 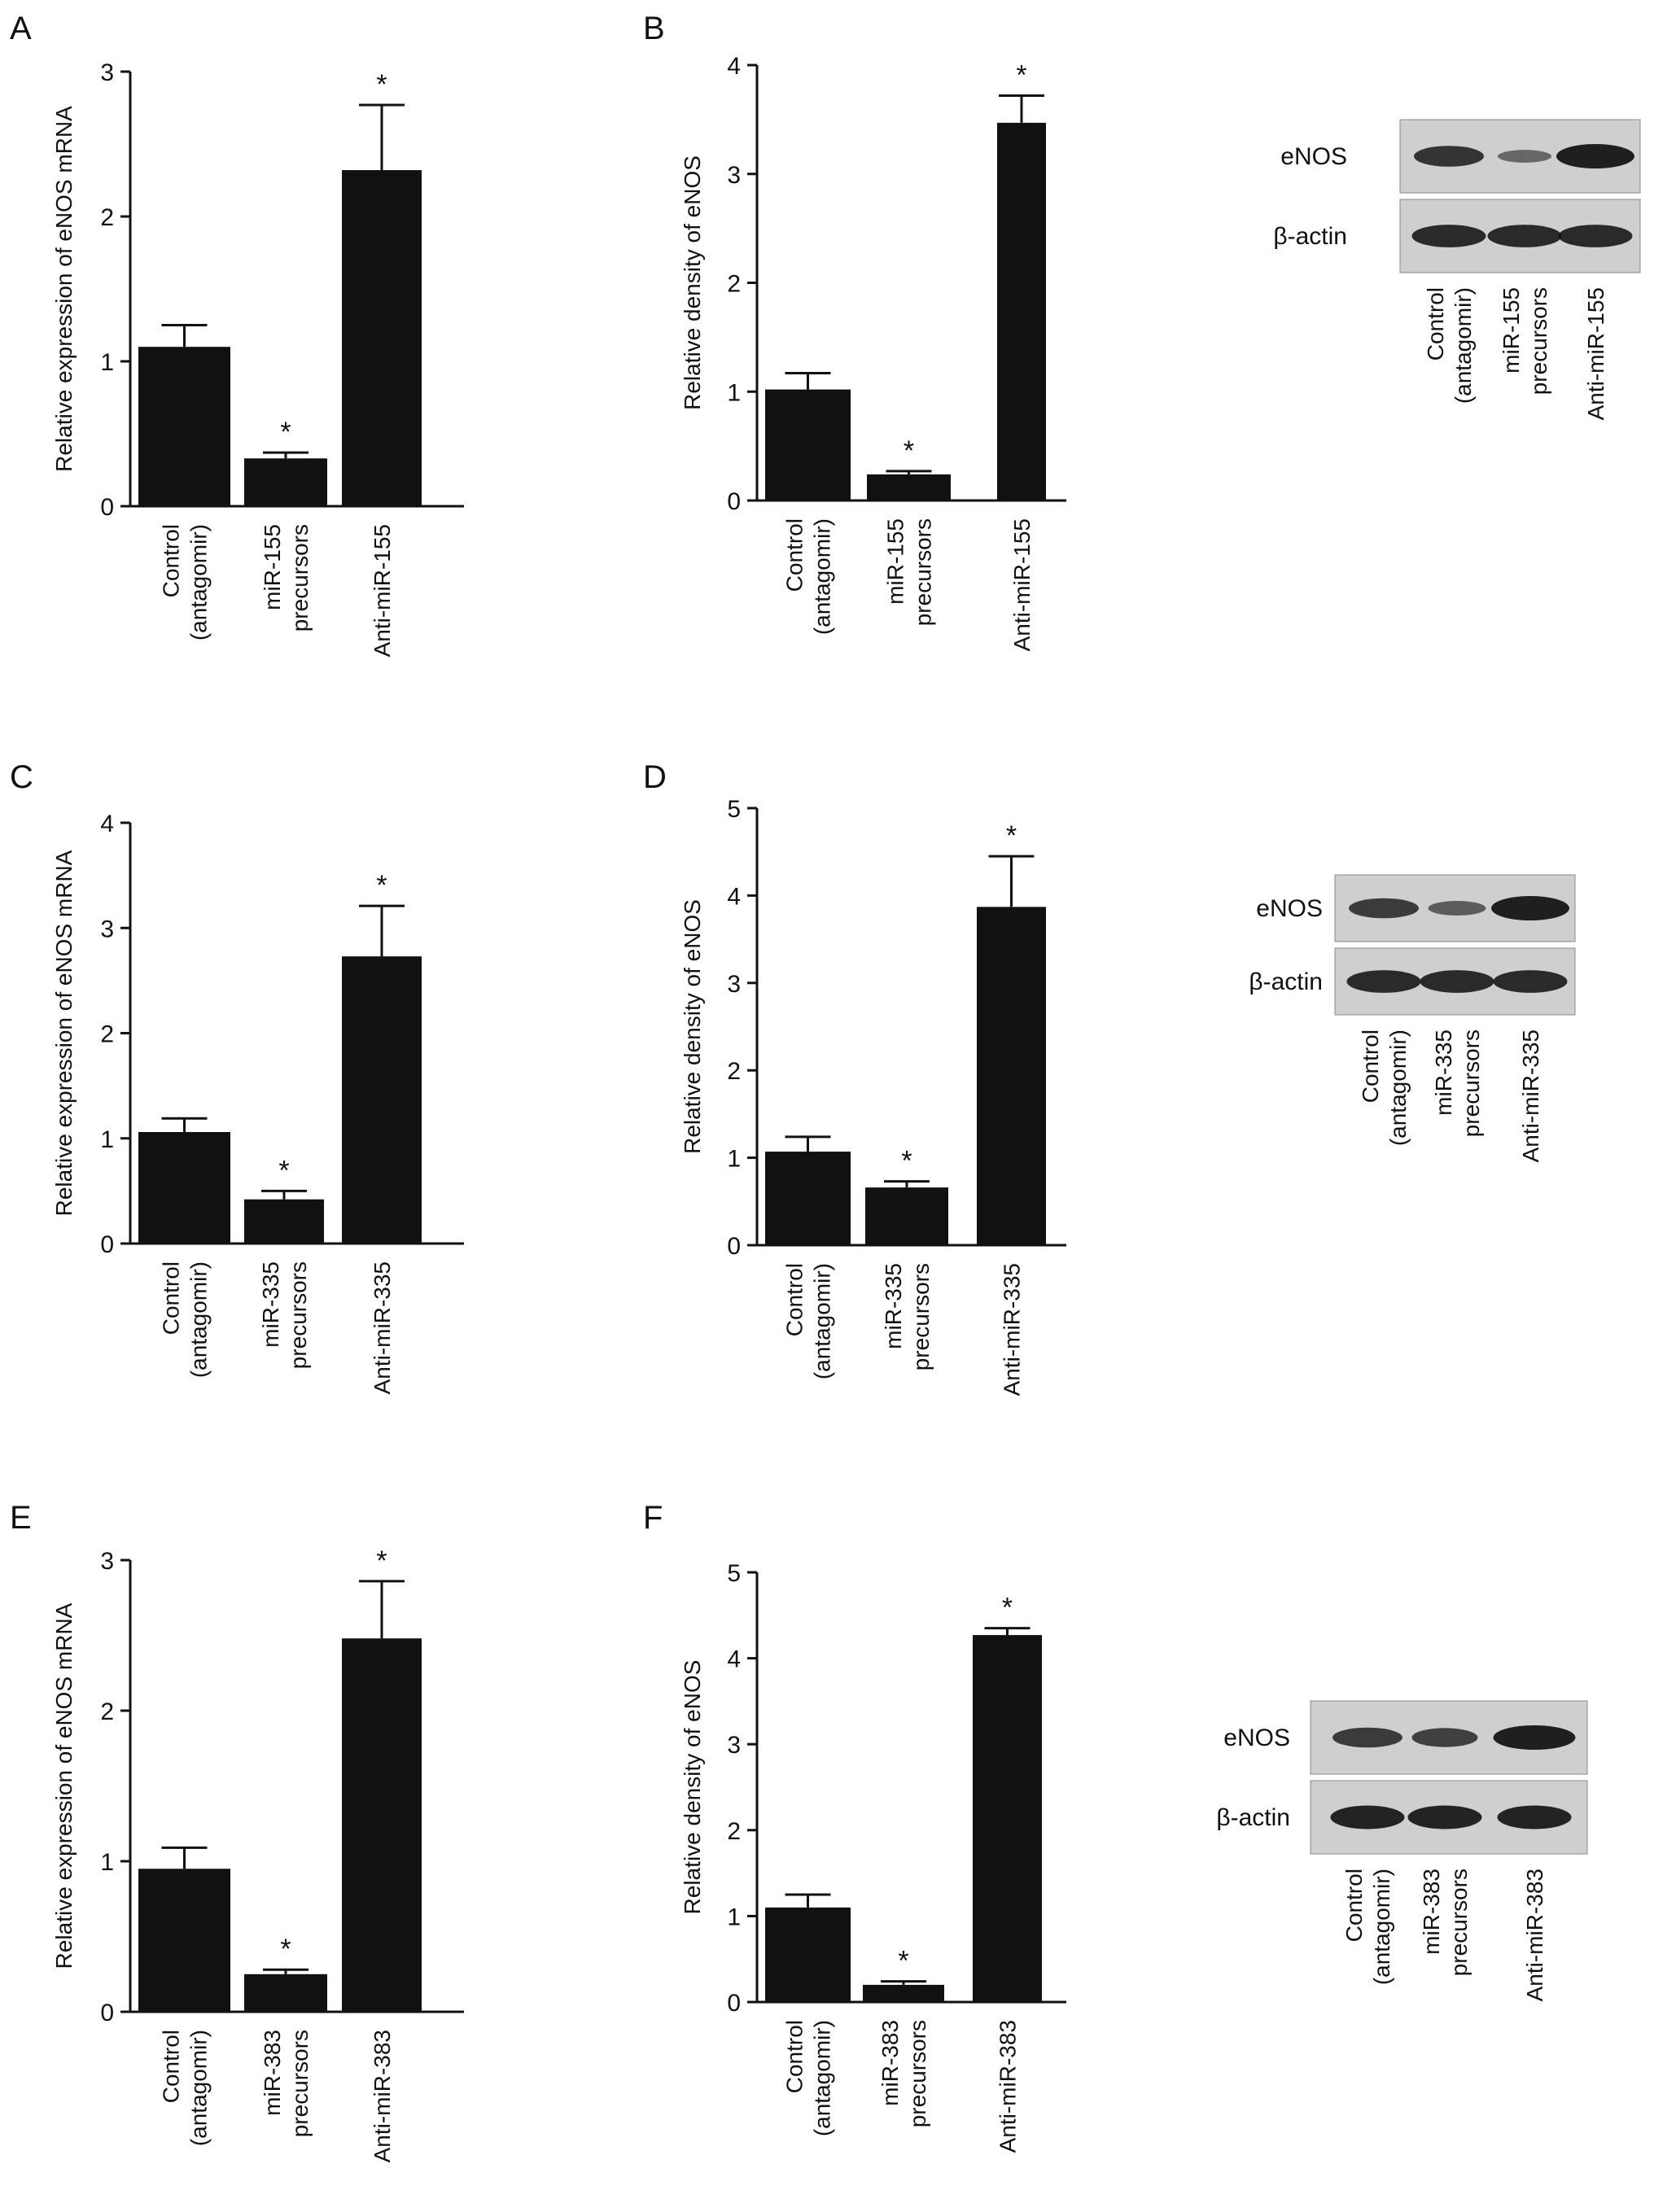 What do you see at coordinates (1445, 1922) in the screenshot?
I see `blot-lane-label-group: miR-383 precursors` at bounding box center [1445, 1922].